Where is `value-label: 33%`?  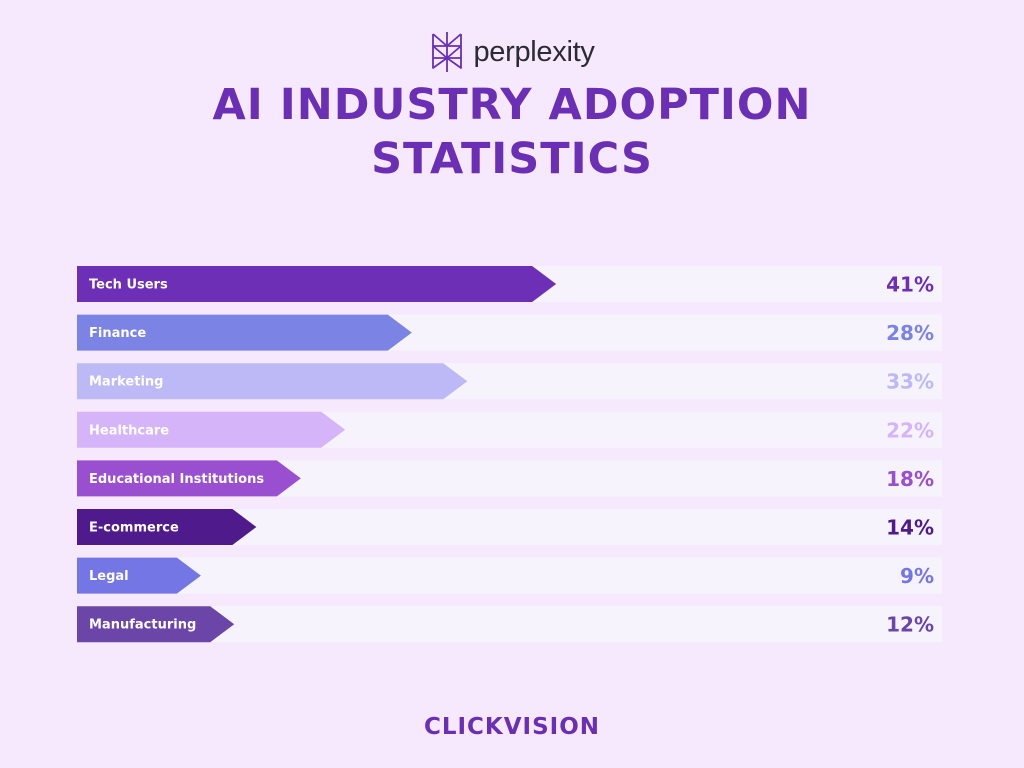
value-label: 33% is located at coordinates (910, 382).